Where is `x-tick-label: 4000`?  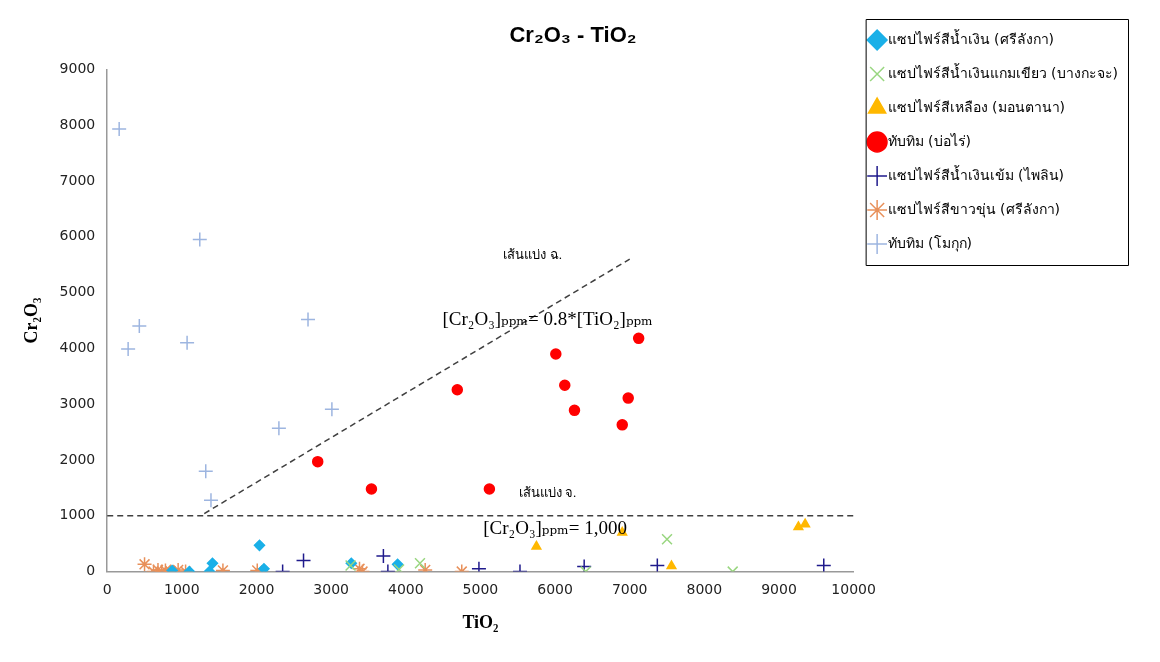
x-tick-label: 4000 is located at coordinates (405, 588).